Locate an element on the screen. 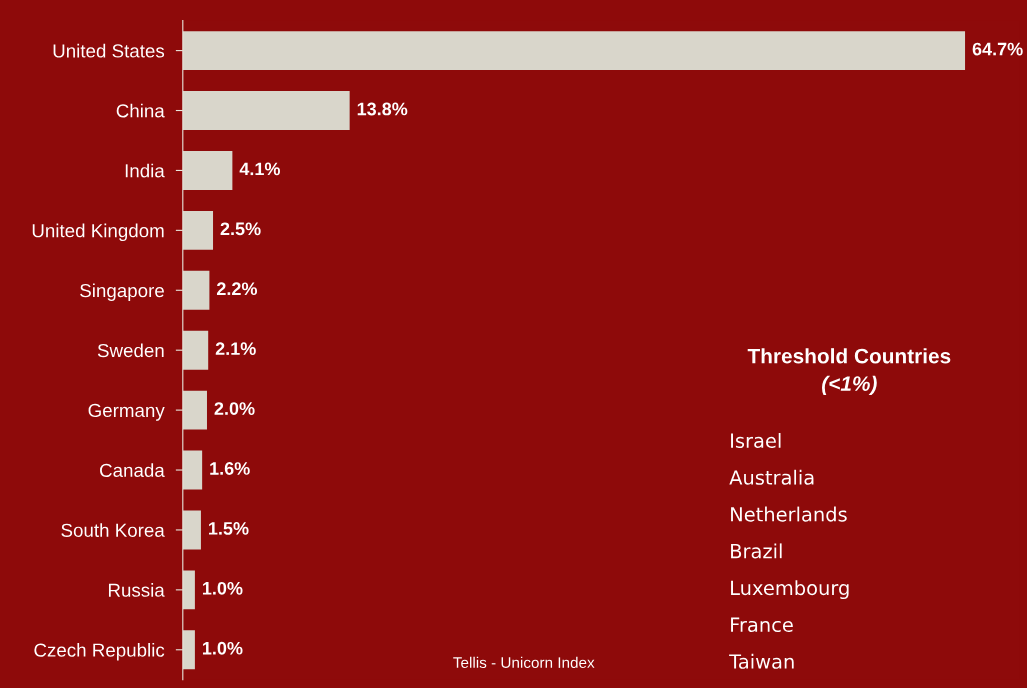  annotation: Australia is located at coordinates (771, 477).